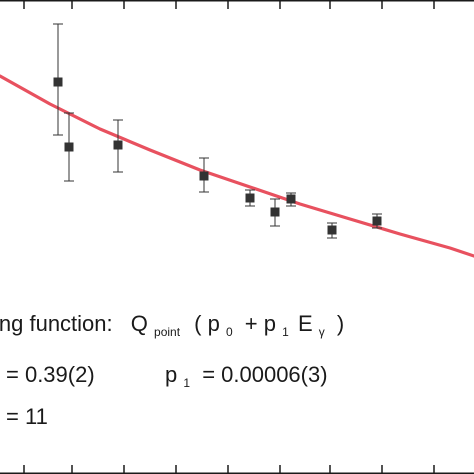 Image resolution: width=474 pixels, height=474 pixels. Describe the element at coordinates (50, 374) in the screenshot. I see `p0-value: = 0.39(2)` at that location.